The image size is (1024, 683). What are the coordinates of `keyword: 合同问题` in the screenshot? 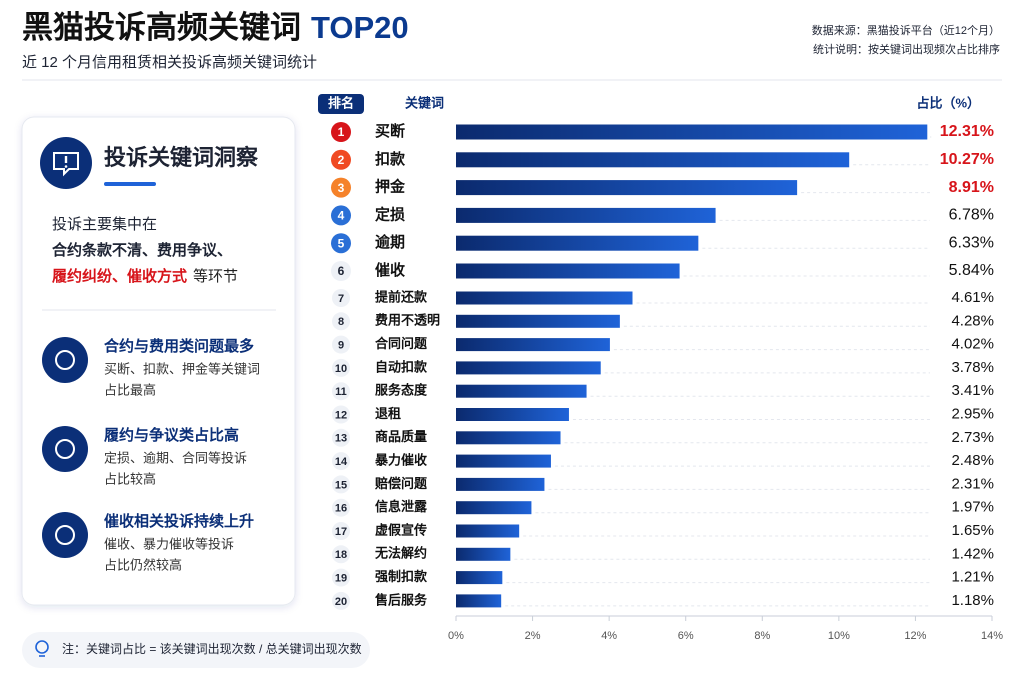 It's located at (401, 343).